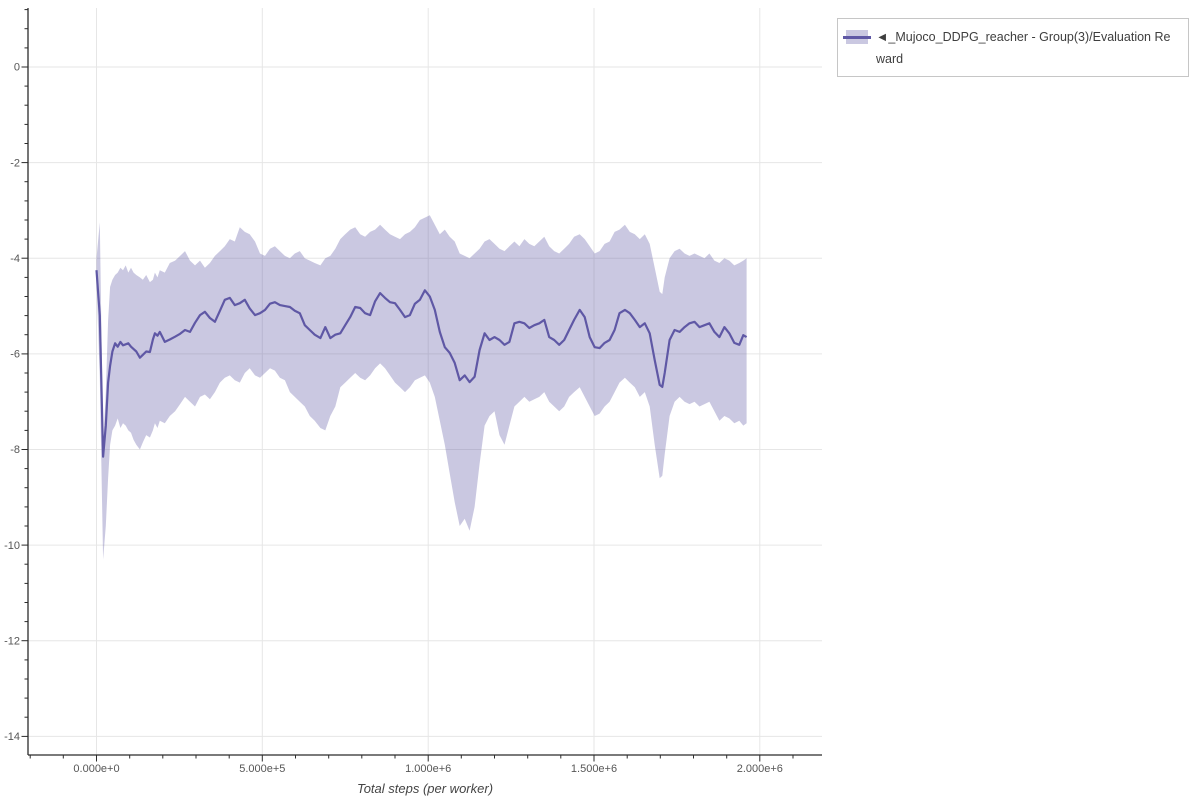 This screenshot has height=800, width=1200. I want to click on y-tick-label: -10, so click(12, 546).